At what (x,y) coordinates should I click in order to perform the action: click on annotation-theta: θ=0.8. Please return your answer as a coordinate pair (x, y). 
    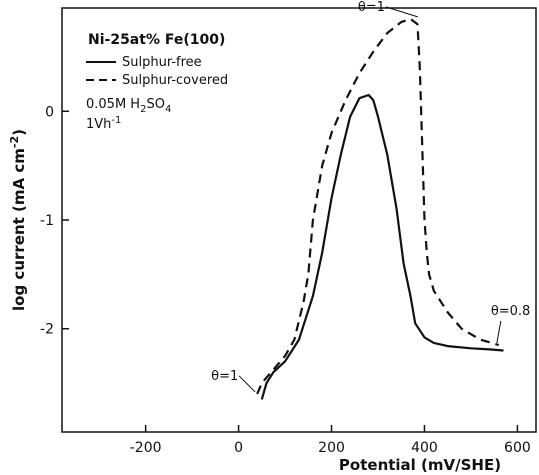
    Looking at the image, I should click on (511, 311).